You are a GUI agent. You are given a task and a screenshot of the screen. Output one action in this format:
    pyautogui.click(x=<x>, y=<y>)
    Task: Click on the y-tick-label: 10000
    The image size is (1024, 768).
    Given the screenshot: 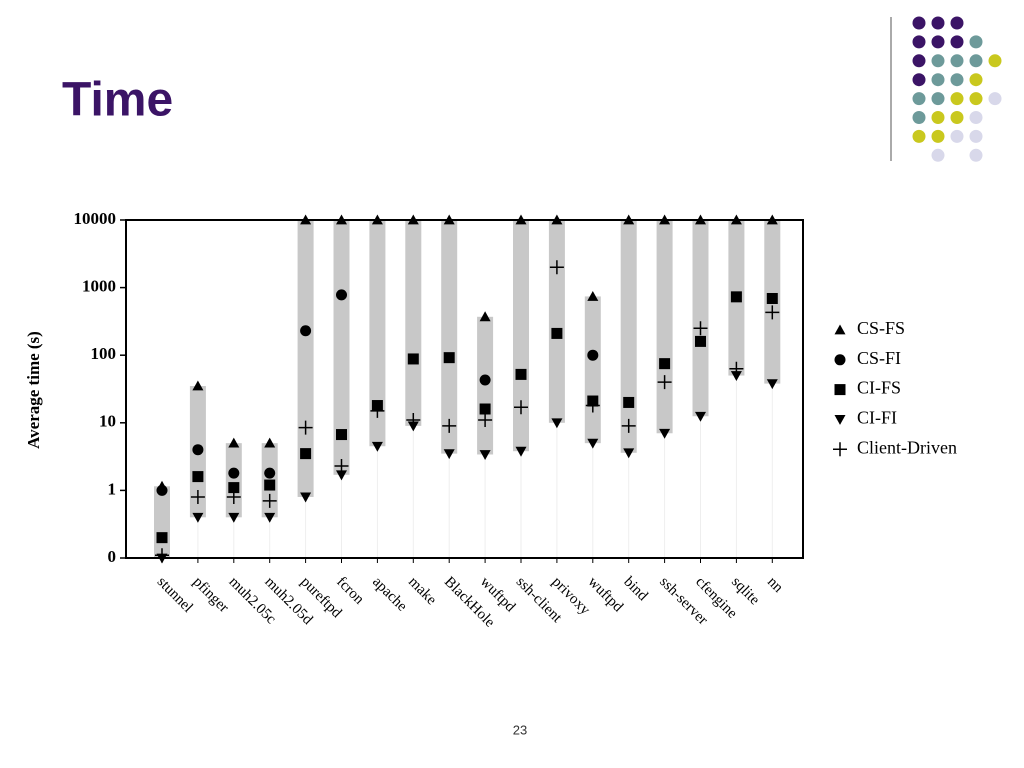 What is the action you would take?
    pyautogui.click(x=95, y=218)
    